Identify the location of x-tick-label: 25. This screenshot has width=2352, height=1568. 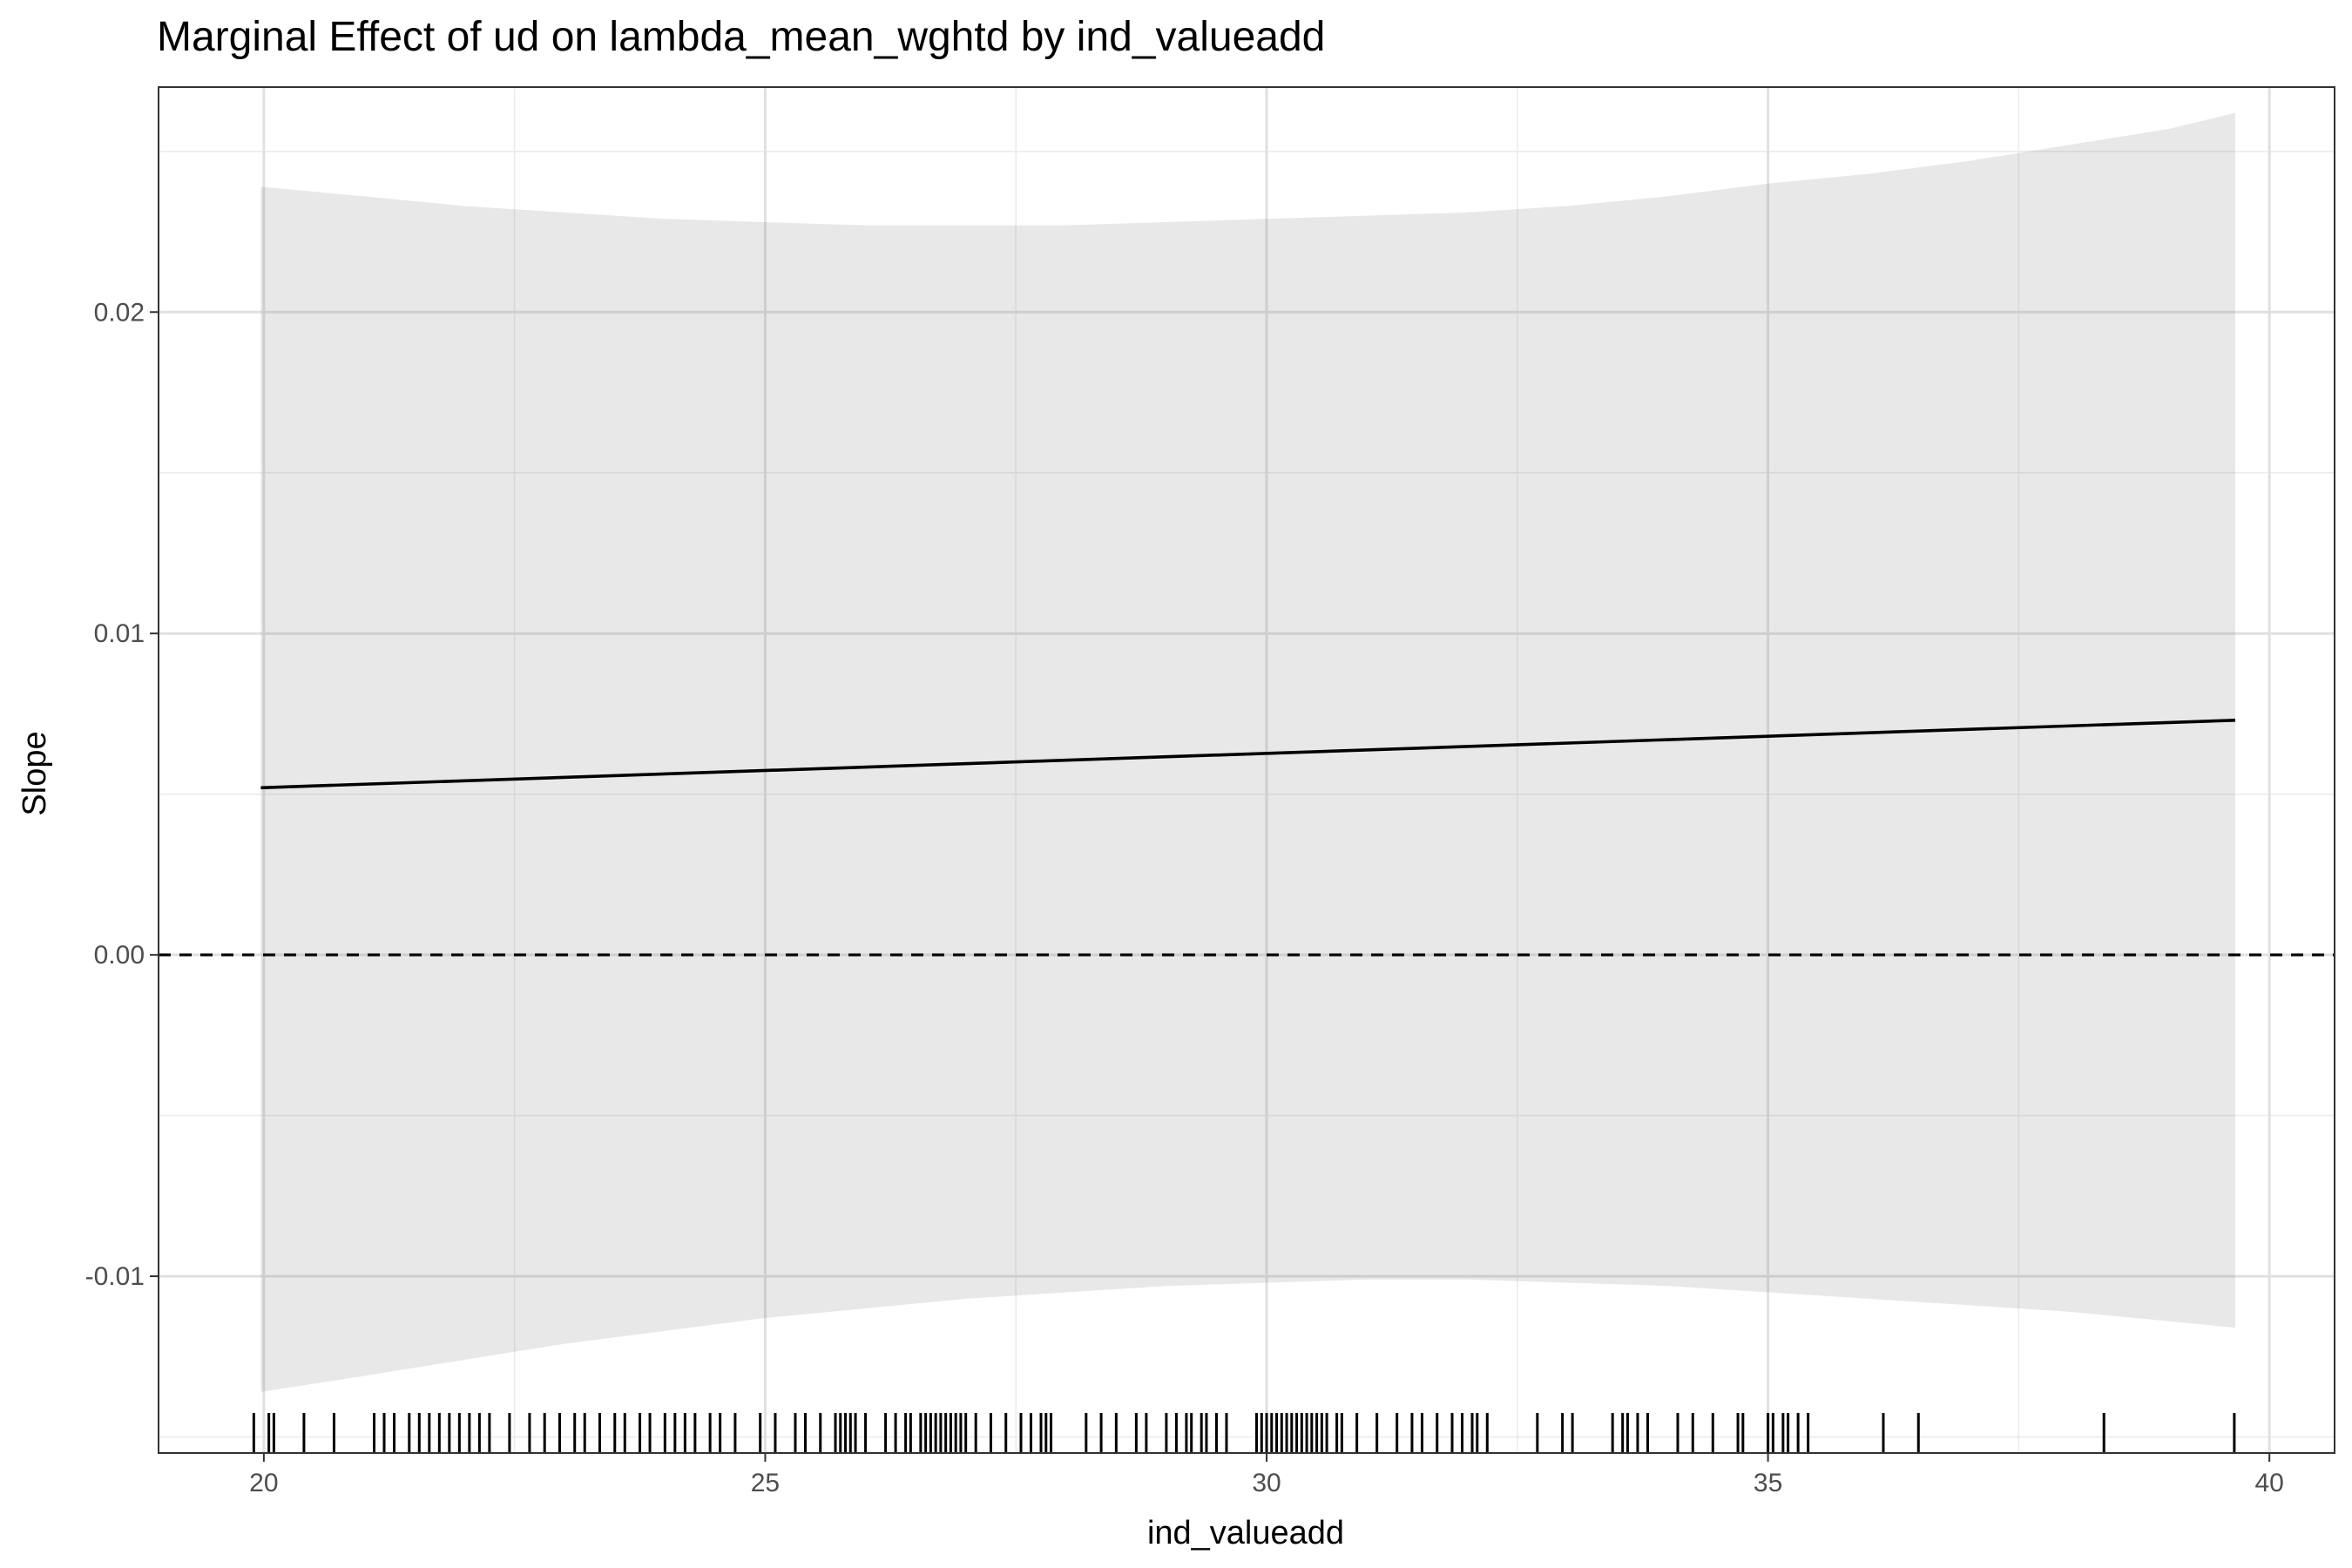
(766, 1483).